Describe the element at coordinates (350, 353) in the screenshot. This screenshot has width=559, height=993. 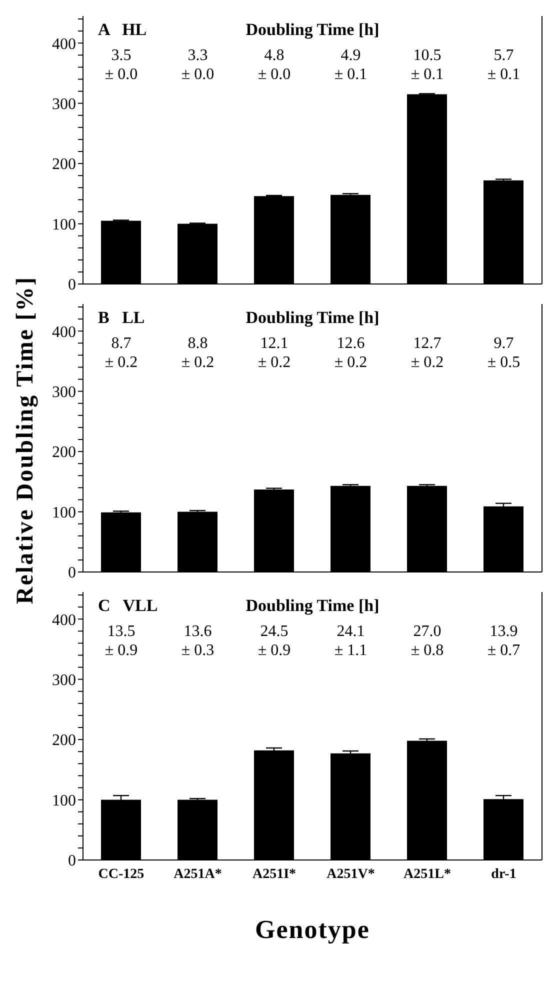
I see `annotation: 12.6 ± 0.2` at that location.